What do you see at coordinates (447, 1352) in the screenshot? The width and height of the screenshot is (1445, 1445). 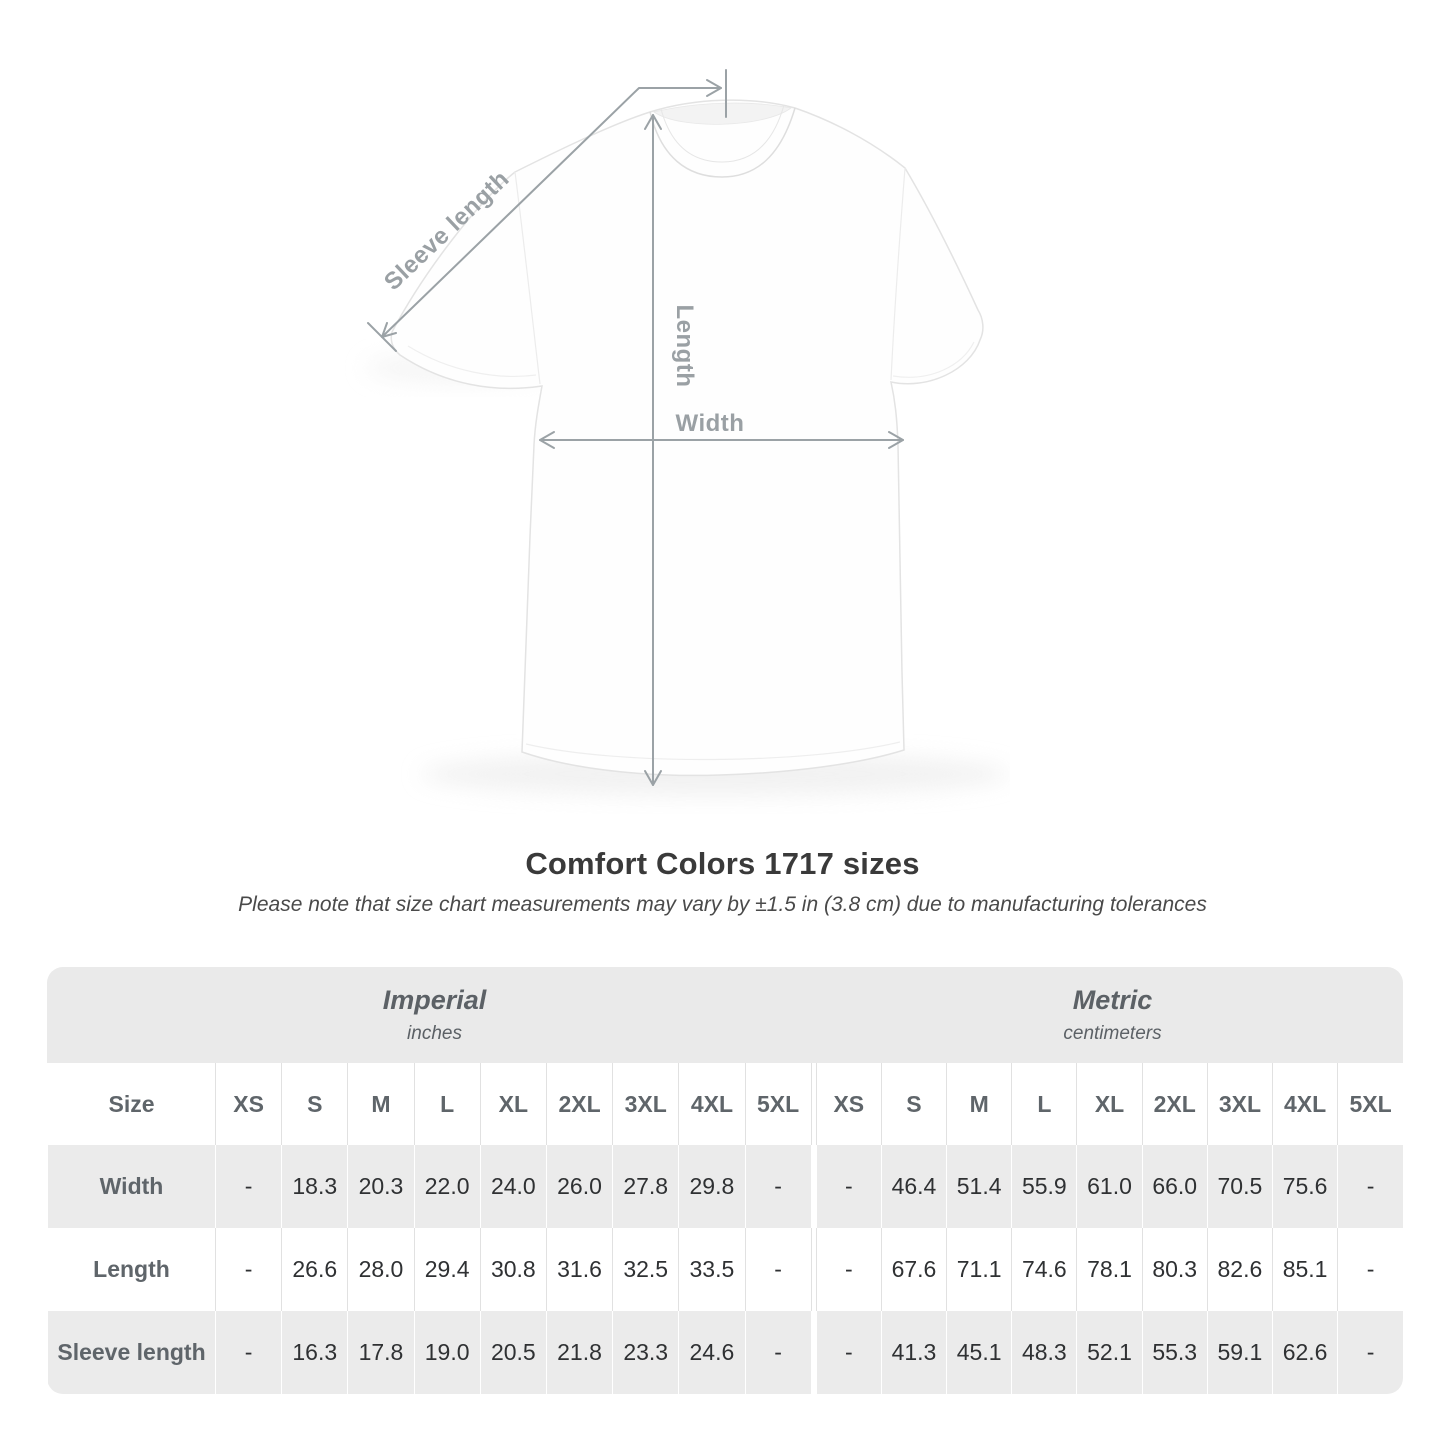 I see `value-cell-imperial: 19.0` at bounding box center [447, 1352].